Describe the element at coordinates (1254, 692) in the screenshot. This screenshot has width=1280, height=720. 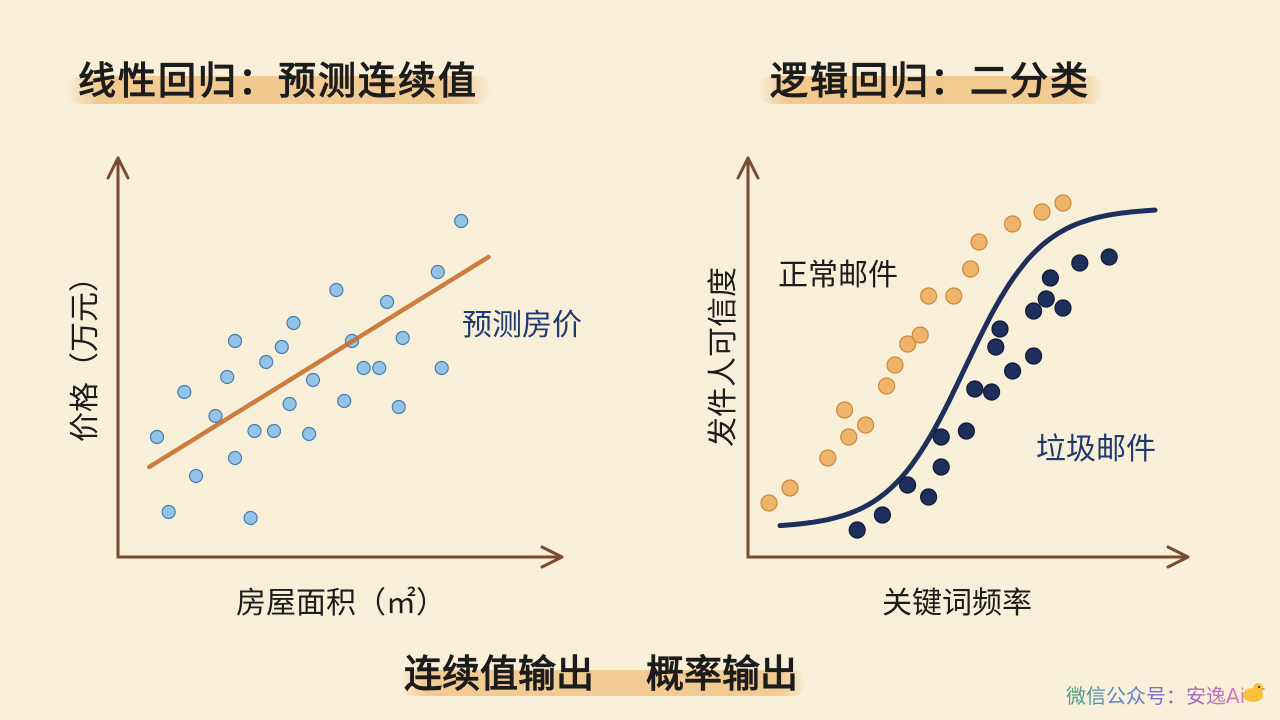
I see `duck-icon` at that location.